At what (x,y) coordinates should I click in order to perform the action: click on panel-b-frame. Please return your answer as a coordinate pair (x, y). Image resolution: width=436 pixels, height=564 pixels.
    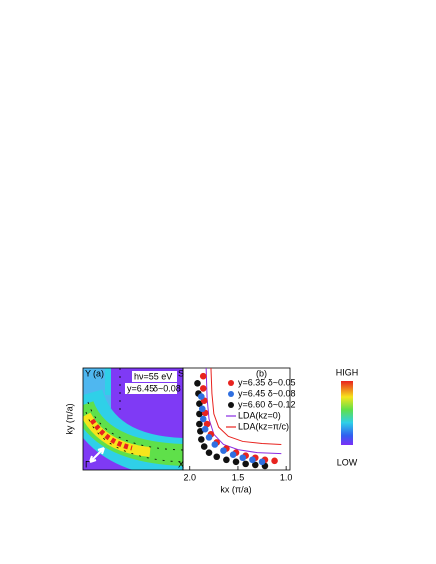
    Looking at the image, I should click on (236, 419).